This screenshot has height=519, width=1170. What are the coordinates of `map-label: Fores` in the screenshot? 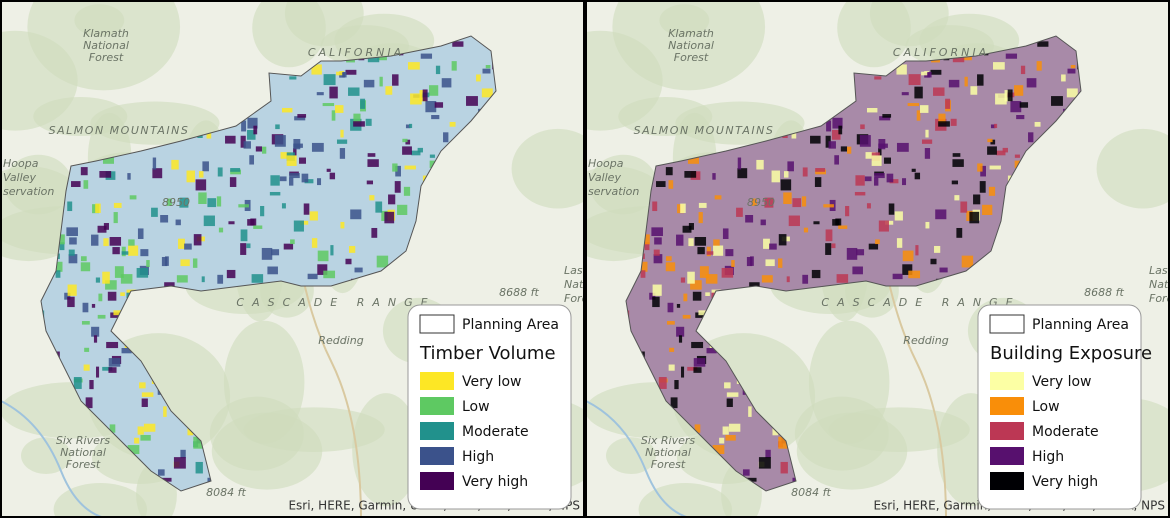 It's located at (579, 298).